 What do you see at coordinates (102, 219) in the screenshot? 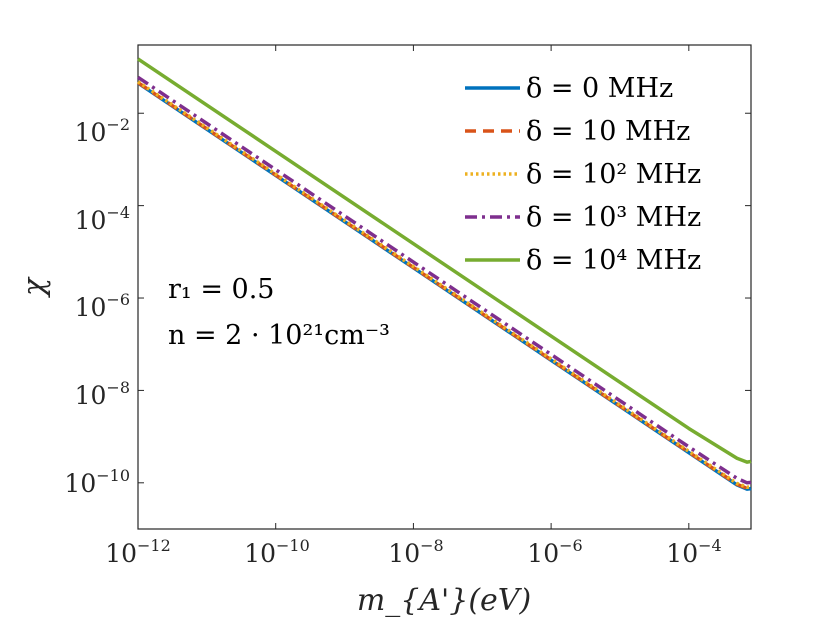
I see `y-tick-label: 10⁻⁴` at bounding box center [102, 219].